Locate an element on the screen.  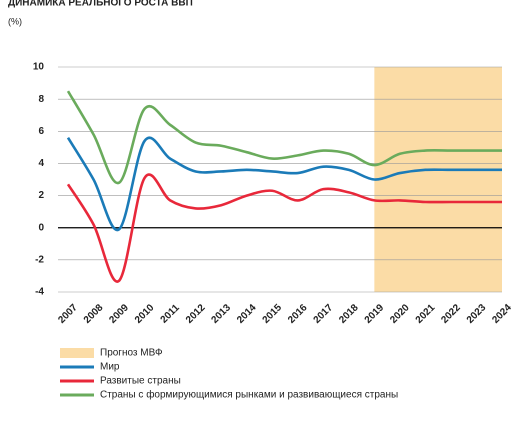
x-tick-label: 2023 is located at coordinates (477, 314).